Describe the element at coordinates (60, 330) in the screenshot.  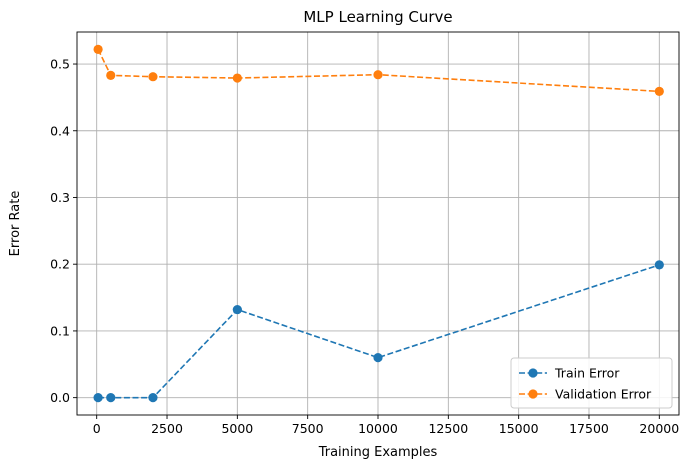
I see `y-tick-label: 0.1` at that location.